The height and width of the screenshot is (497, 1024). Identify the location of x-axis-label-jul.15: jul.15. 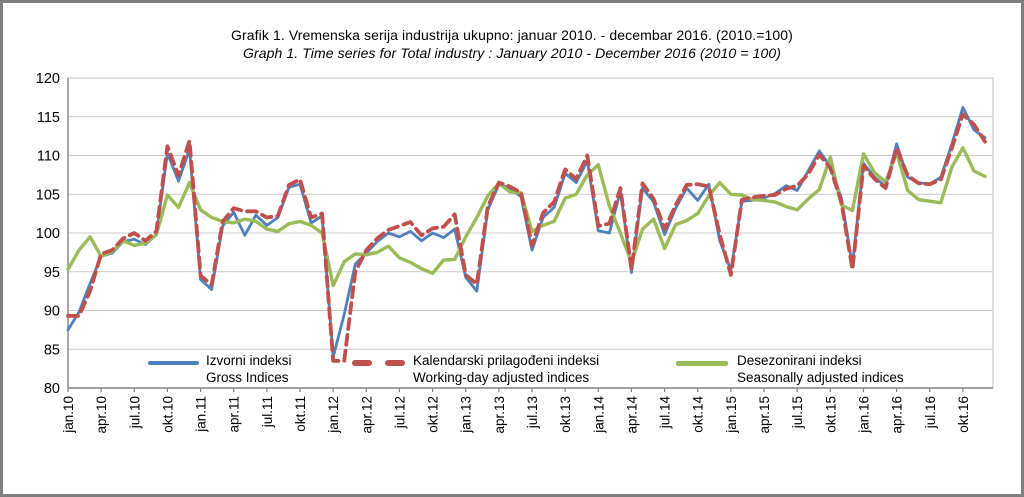
(797, 412).